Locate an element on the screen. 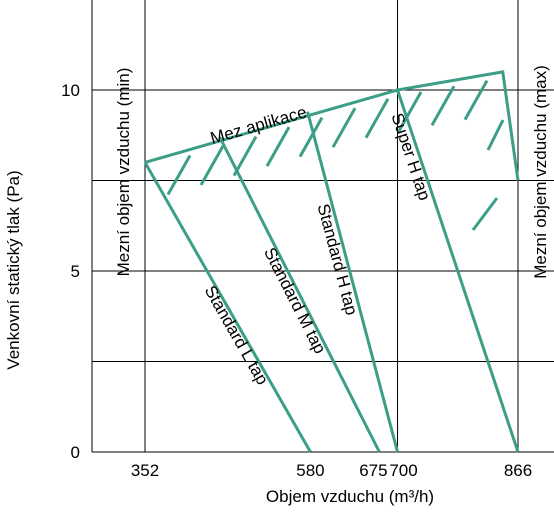 The image size is (554, 516). limit-line is located at coordinates (332, 125).